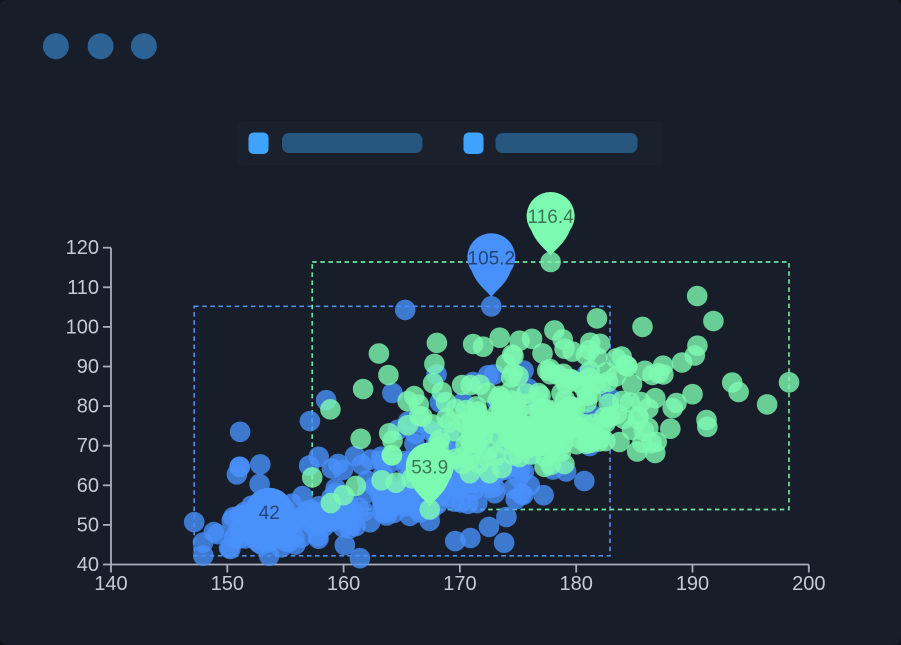  Describe the element at coordinates (88, 446) in the screenshot. I see `svg-text: 70` at that location.